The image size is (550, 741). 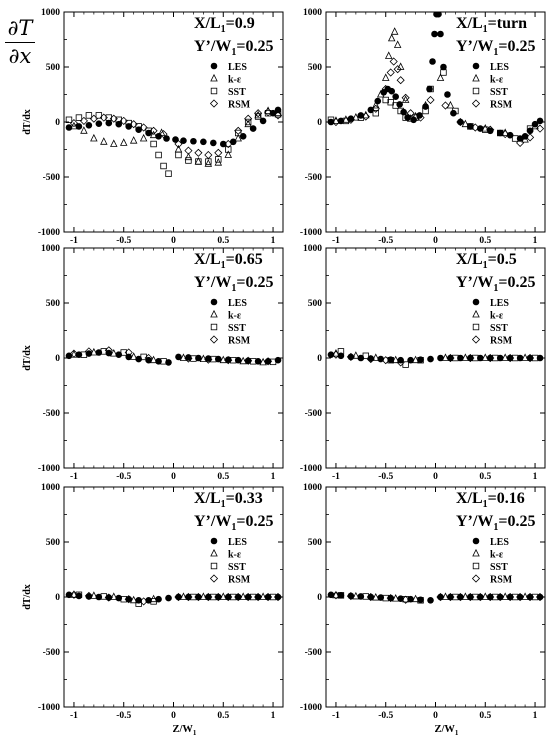 I want to click on legend-marker-circle-filled, so click(x=214, y=66).